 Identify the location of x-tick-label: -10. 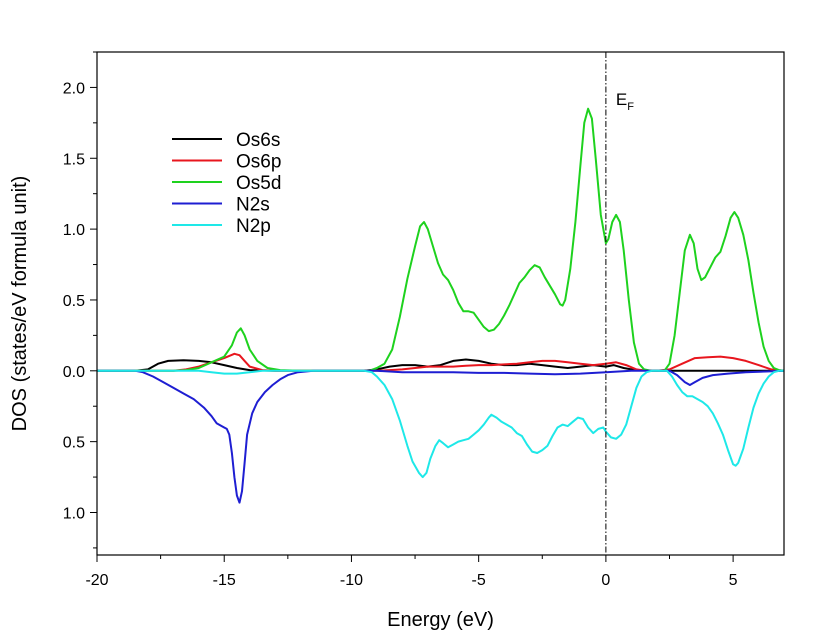
(351, 580).